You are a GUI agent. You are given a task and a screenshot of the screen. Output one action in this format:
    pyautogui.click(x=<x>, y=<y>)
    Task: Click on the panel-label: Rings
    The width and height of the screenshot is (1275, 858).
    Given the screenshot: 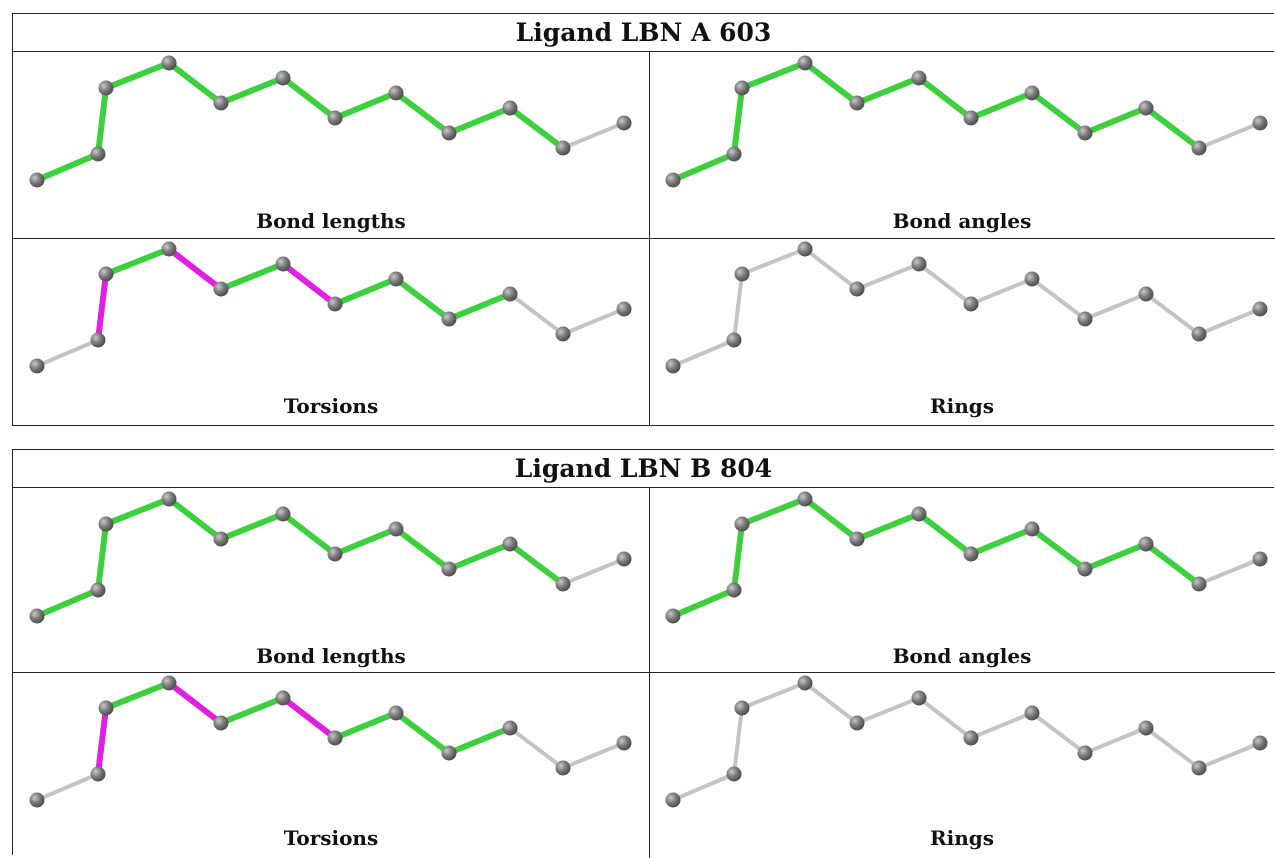 What is the action you would take?
    pyautogui.click(x=961, y=838)
    